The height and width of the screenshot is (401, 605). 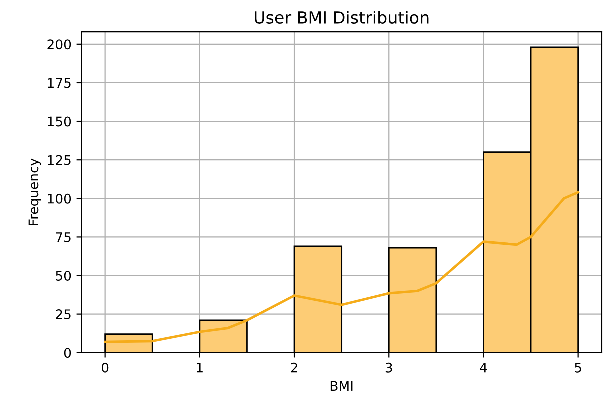 What do you see at coordinates (389, 367) in the screenshot?
I see `x-tick-label: 3` at bounding box center [389, 367].